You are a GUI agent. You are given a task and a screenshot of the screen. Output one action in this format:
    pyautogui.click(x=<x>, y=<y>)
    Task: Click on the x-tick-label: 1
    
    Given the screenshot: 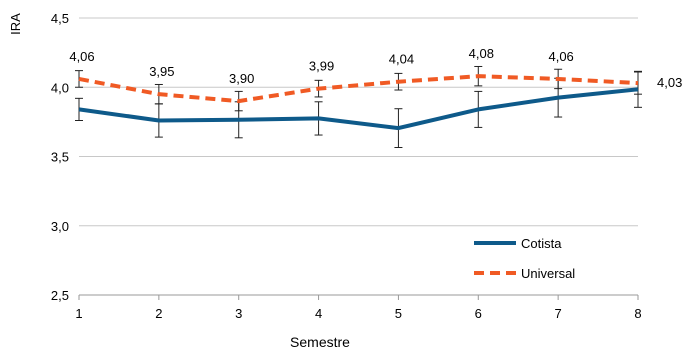 What is the action you would take?
    pyautogui.click(x=78, y=313)
    